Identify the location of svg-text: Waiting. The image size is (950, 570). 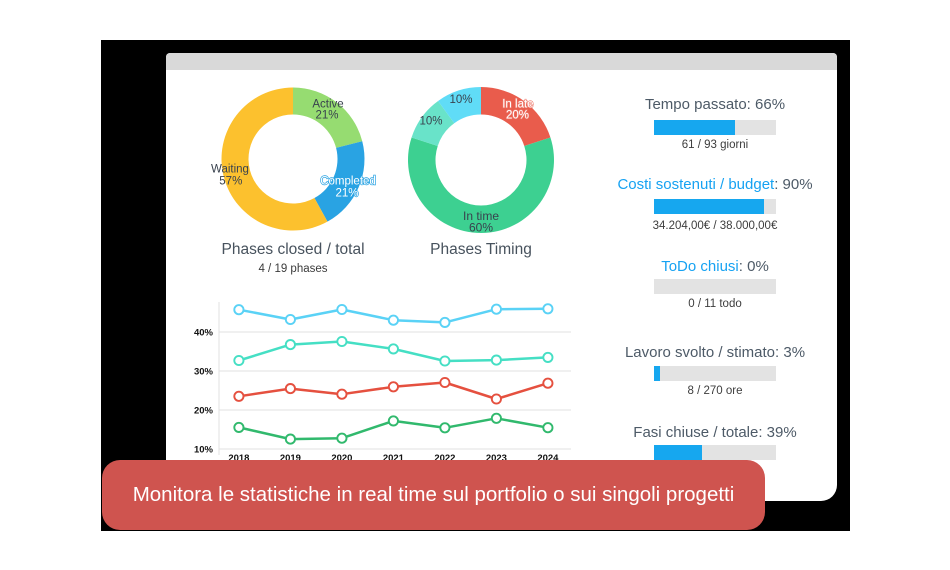
(230, 170).